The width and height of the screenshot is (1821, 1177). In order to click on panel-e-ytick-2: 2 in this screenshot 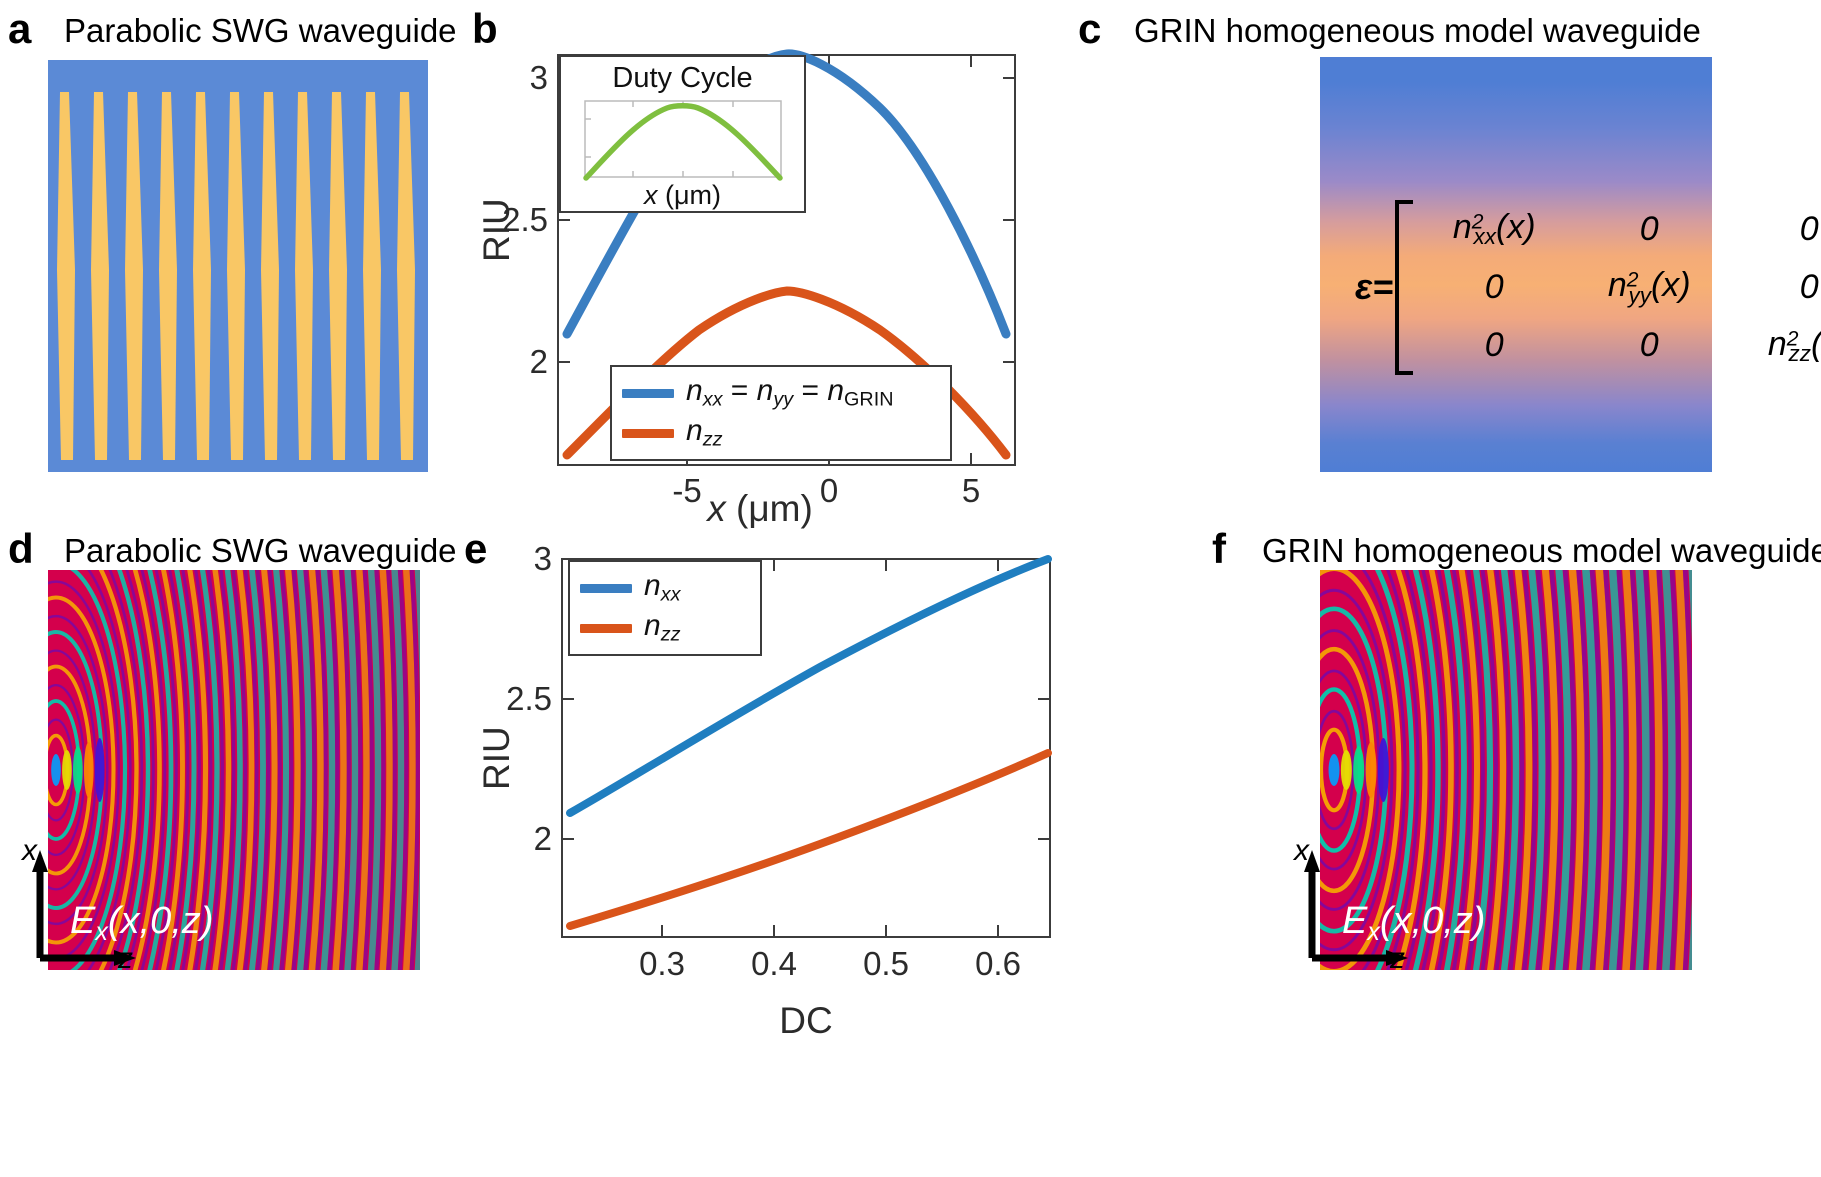, I will do `click(543, 838)`.